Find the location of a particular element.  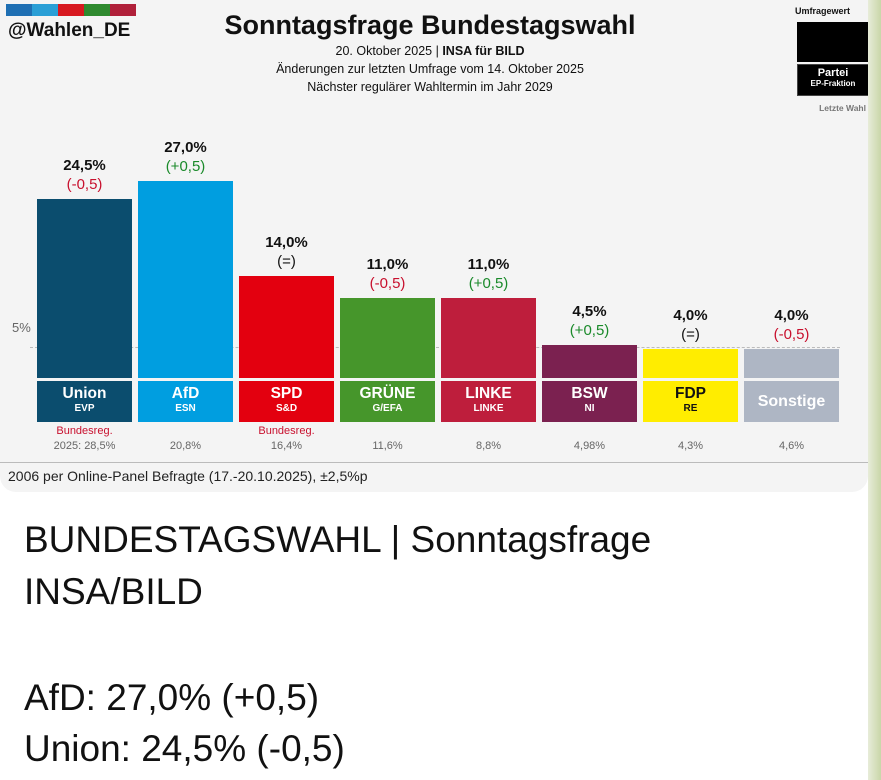

last-election-value: 20,8% is located at coordinates (185, 446).